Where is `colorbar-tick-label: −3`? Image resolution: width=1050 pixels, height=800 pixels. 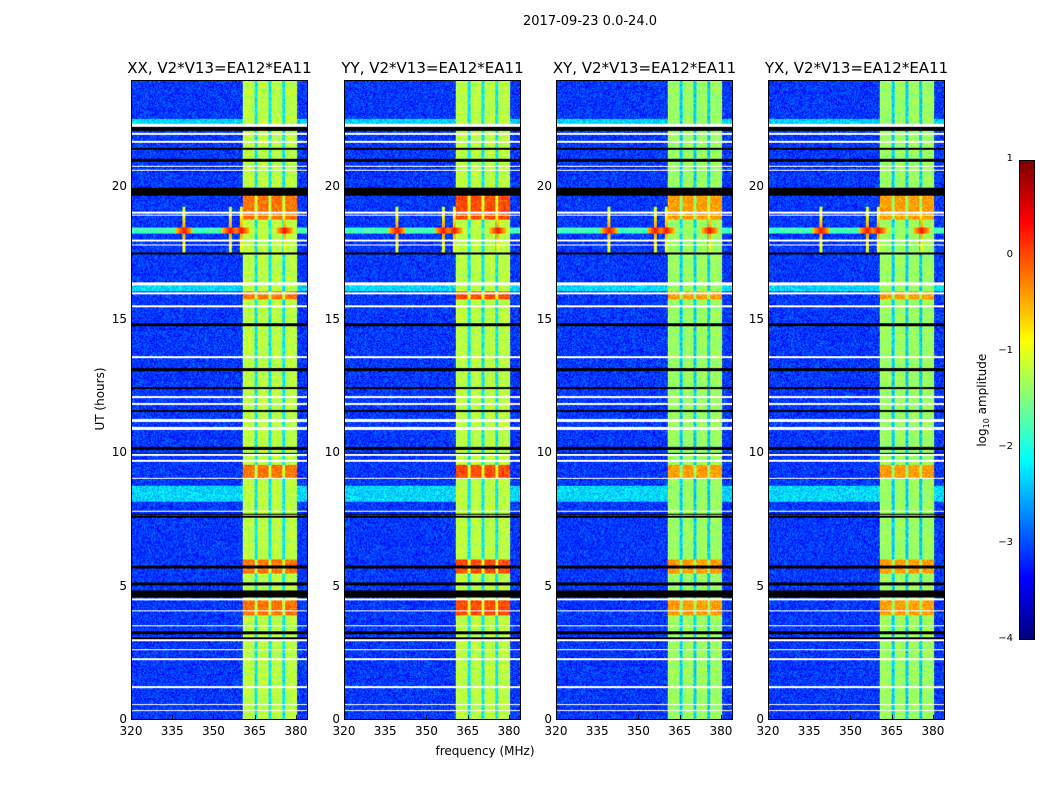 colorbar-tick-label: −3 is located at coordinates (1005, 542).